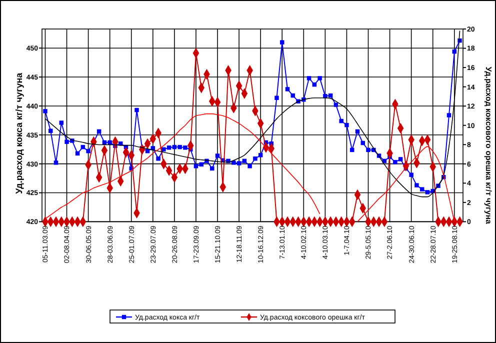  Describe the element at coordinates (488, 145) in the screenshot. I see `y2-axis-title: Уд.расход коксового орешка кг/т чугуна` at that location.